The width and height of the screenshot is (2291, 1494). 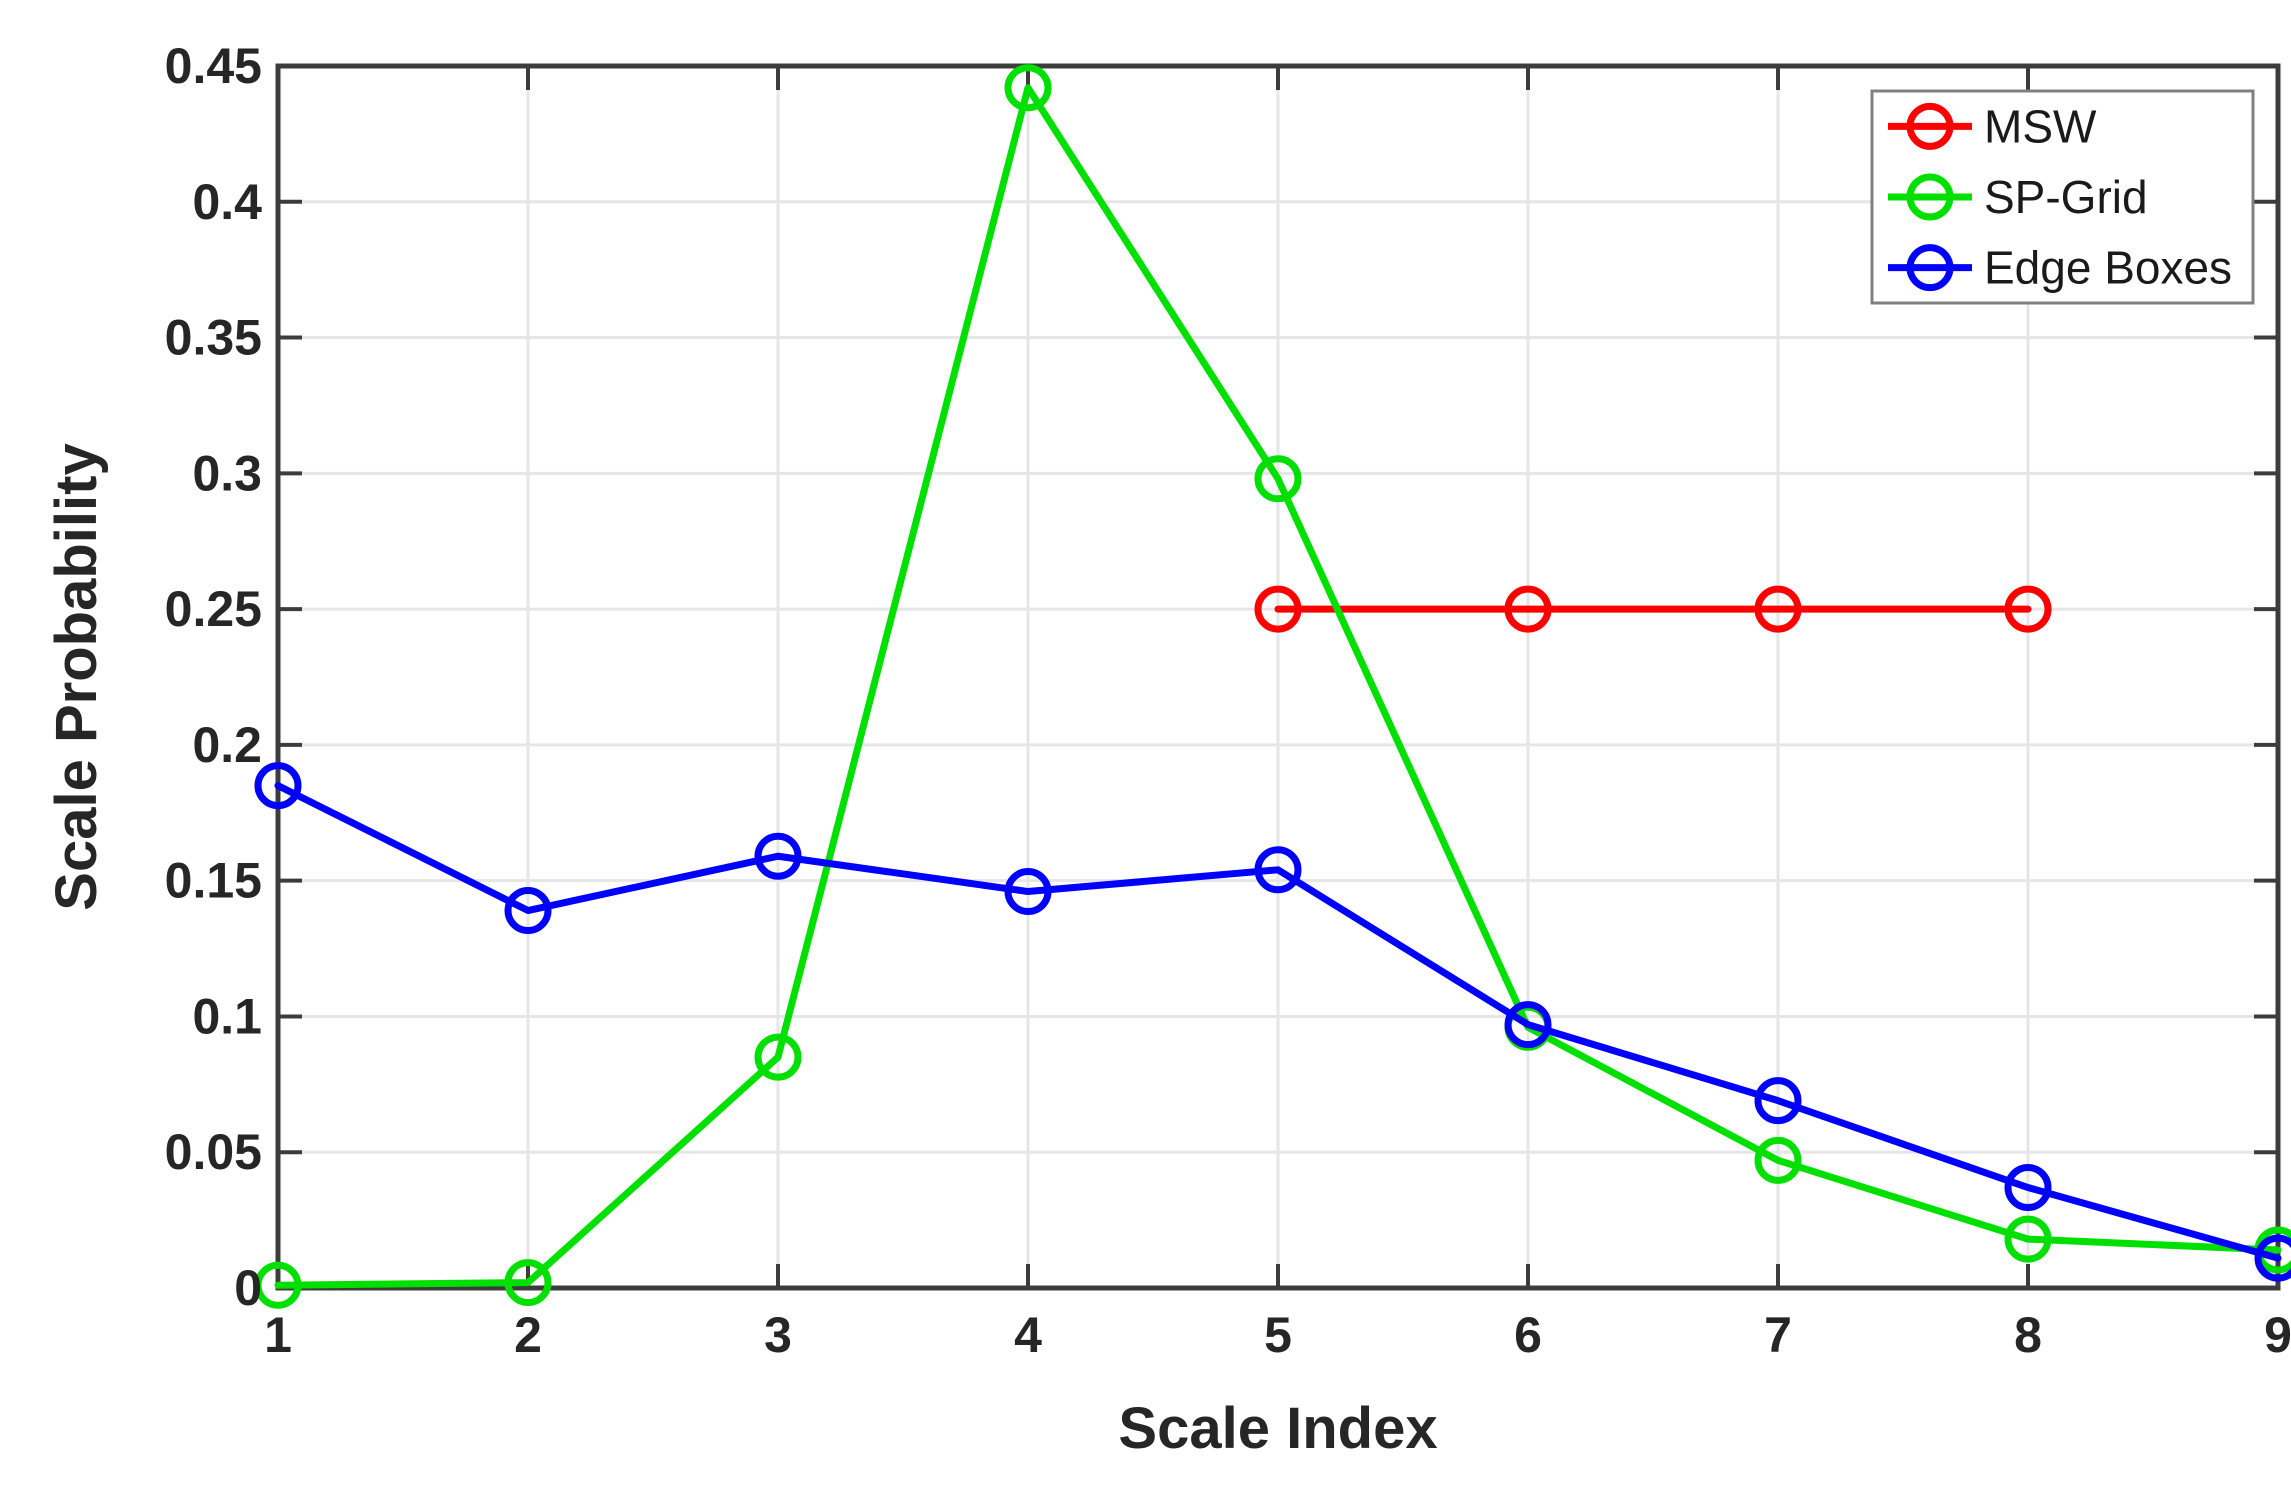 I want to click on y-tick-label: 0.1, so click(x=227, y=1016).